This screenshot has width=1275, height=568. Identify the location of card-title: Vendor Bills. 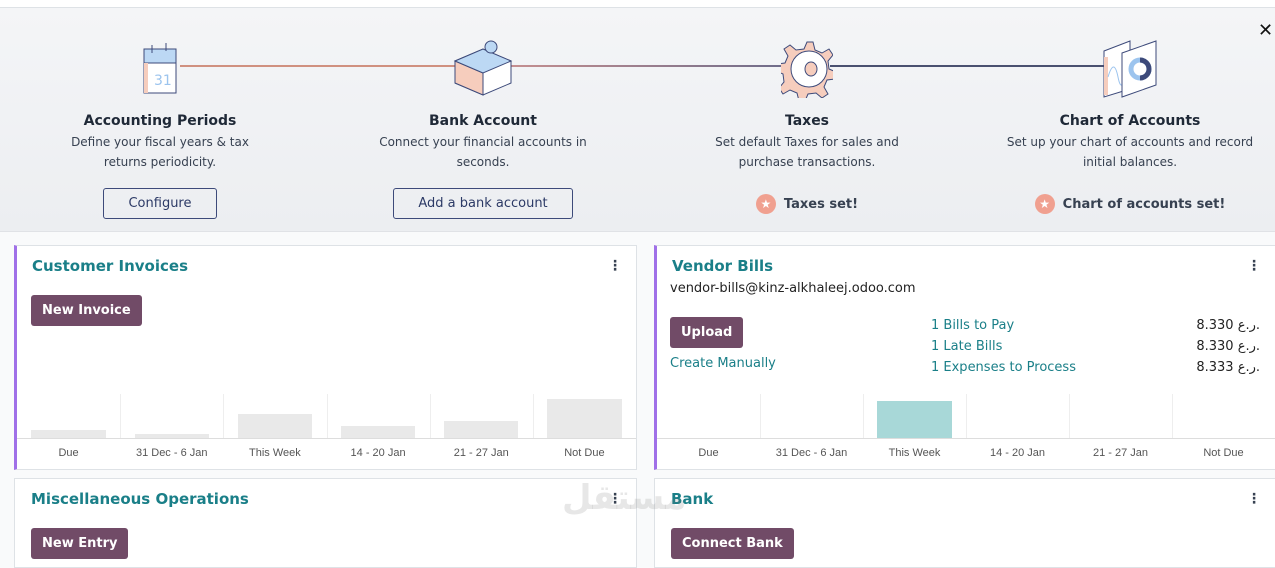
(723, 266).